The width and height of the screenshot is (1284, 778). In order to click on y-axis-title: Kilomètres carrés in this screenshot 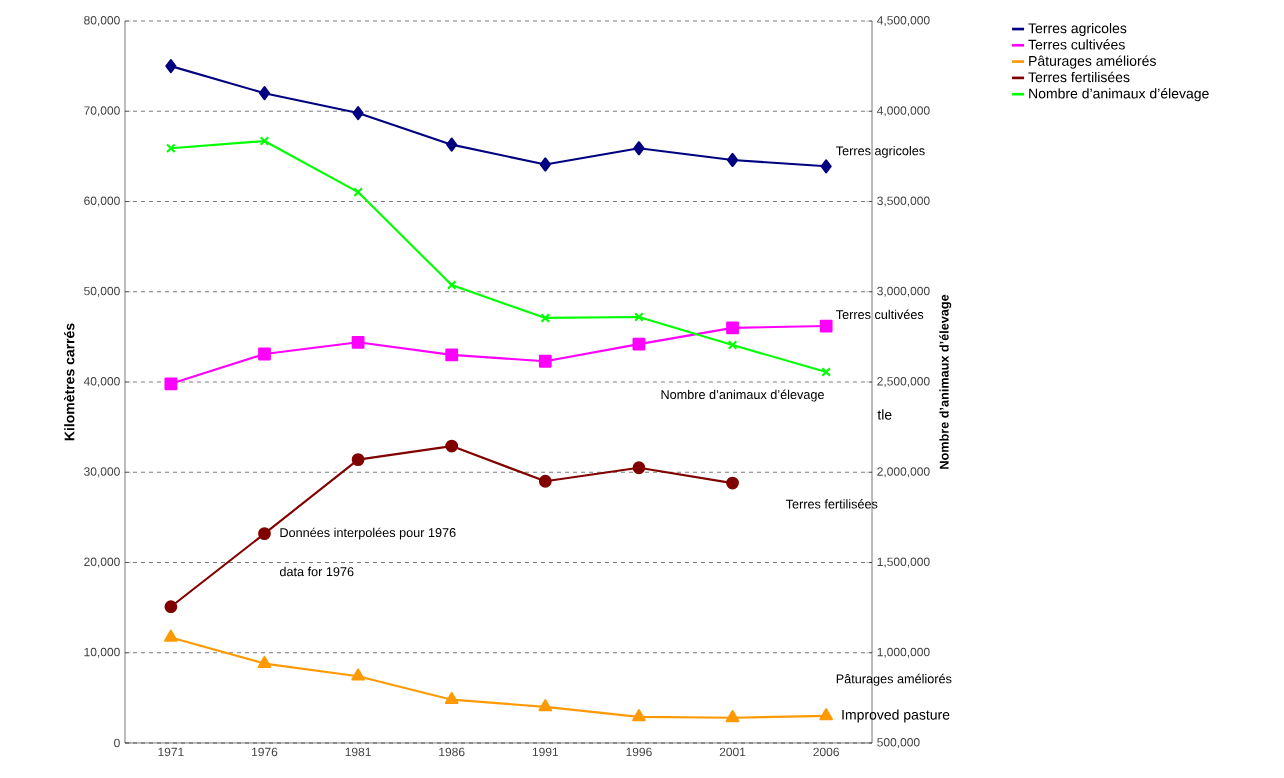, I will do `click(69, 382)`.